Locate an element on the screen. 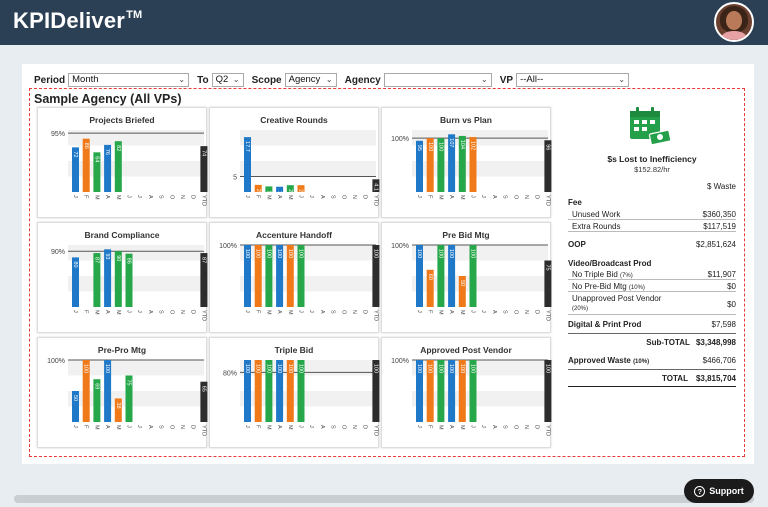 This screenshot has width=768, height=507. bar-value-label: 60 is located at coordinates (430, 277).